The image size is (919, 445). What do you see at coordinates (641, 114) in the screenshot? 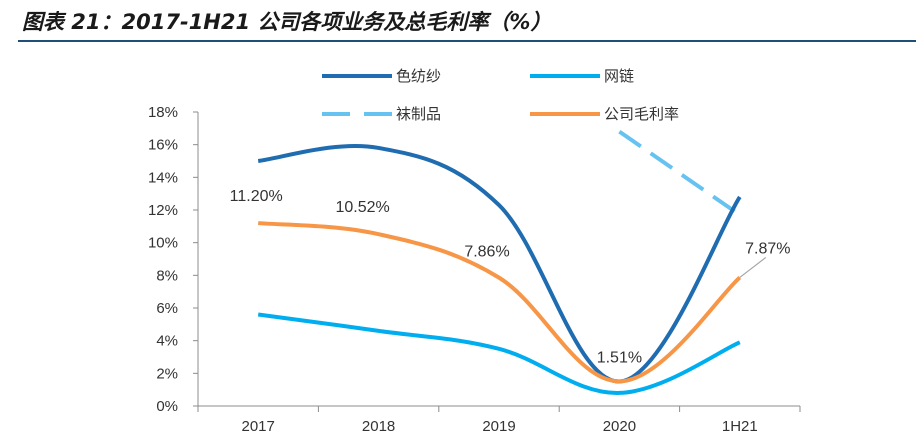
I see `legend-label: 公司毛利率` at bounding box center [641, 114].